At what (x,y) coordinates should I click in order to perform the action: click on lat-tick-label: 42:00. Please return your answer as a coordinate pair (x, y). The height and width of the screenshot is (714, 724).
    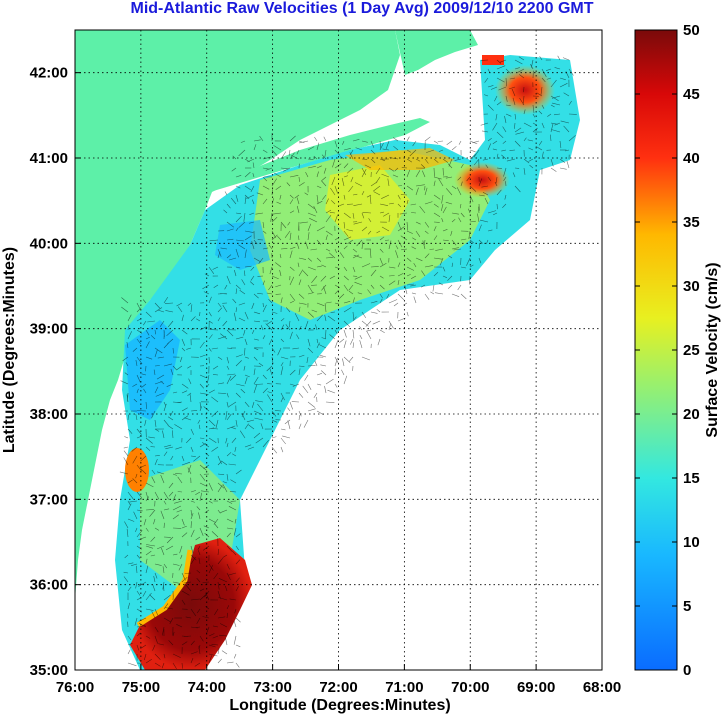
    Looking at the image, I should click on (49, 73).